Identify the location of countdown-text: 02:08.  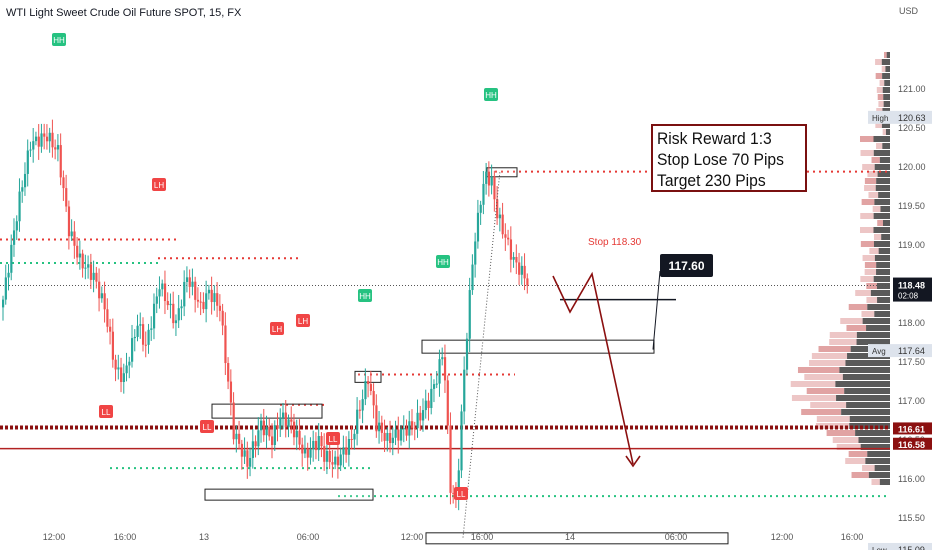
(908, 296).